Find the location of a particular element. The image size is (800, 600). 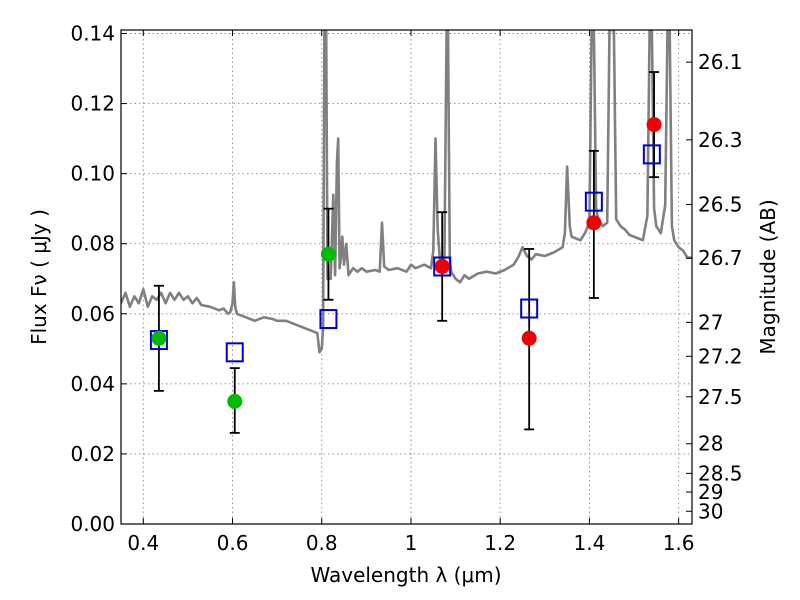

x-axis-title: Wavelength λ (μm) is located at coordinates (405, 575).